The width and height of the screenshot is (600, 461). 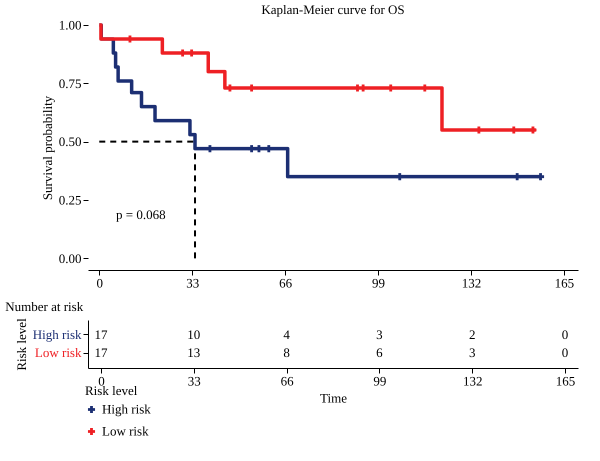 What do you see at coordinates (100, 283) in the screenshot?
I see `x-tick-label: 0` at bounding box center [100, 283].